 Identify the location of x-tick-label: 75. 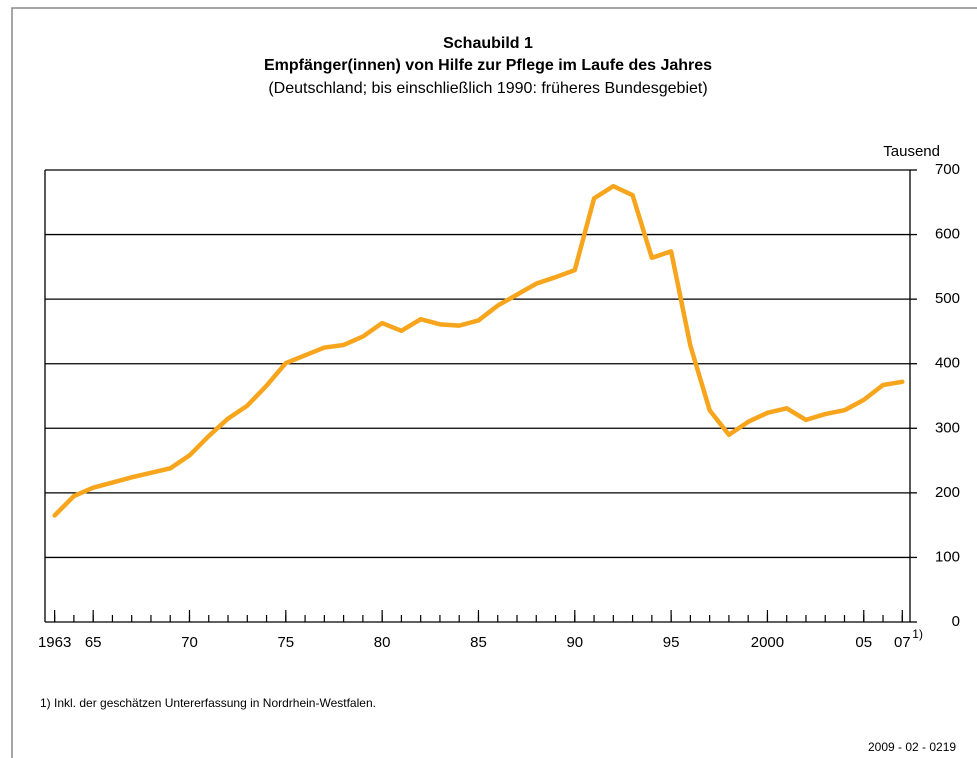
(285, 642).